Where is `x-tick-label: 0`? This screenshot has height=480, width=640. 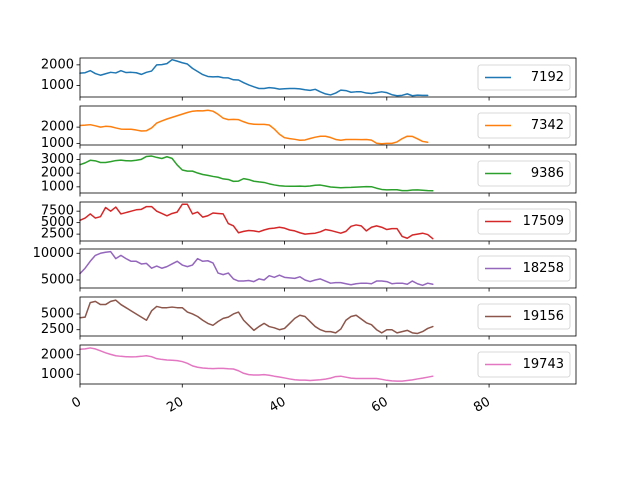 x-tick-label: 0 is located at coordinates (76, 402).